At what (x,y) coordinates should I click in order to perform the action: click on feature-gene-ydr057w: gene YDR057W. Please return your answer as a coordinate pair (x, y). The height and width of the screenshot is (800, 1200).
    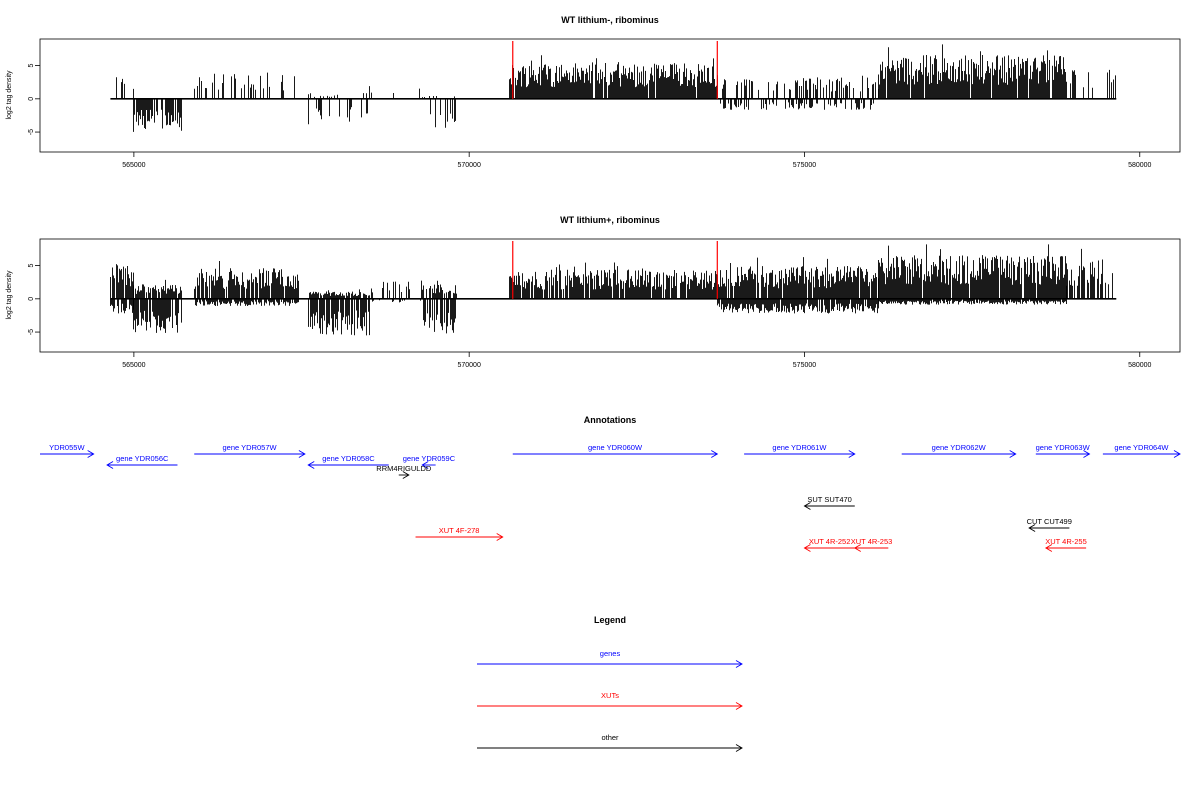
    Looking at the image, I should click on (250, 450).